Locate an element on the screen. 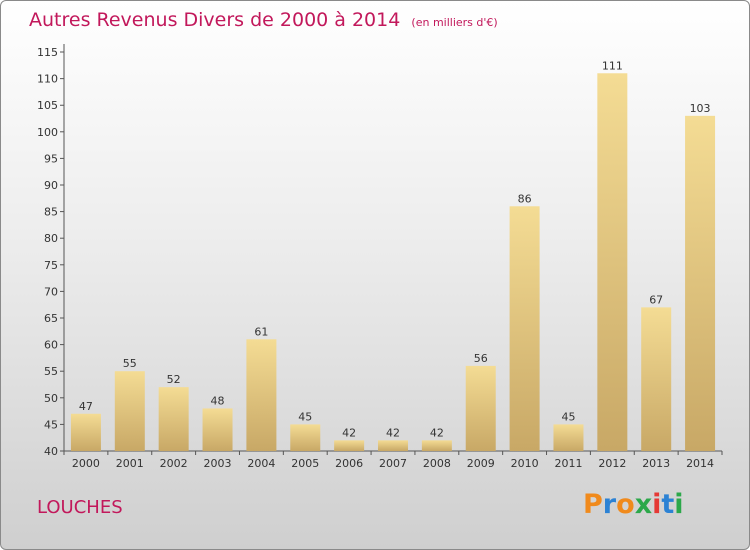 The width and height of the screenshot is (750, 550). x-tick-label: 2003 is located at coordinates (218, 463).